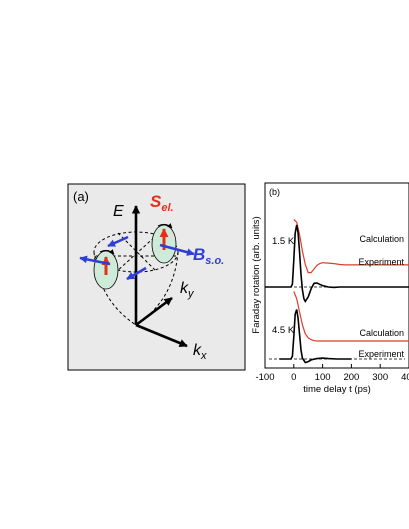 This screenshot has height=529, width=409. I want to click on traces, so click(337, 291).